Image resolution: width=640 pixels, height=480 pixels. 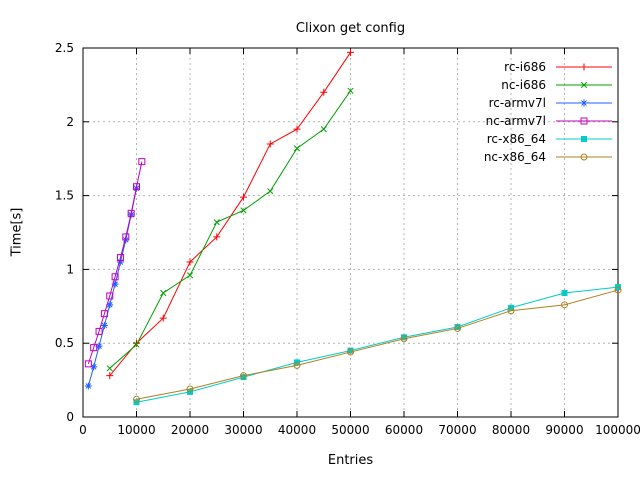 What do you see at coordinates (70, 122) in the screenshot?
I see `y-tick-label: 2` at bounding box center [70, 122].